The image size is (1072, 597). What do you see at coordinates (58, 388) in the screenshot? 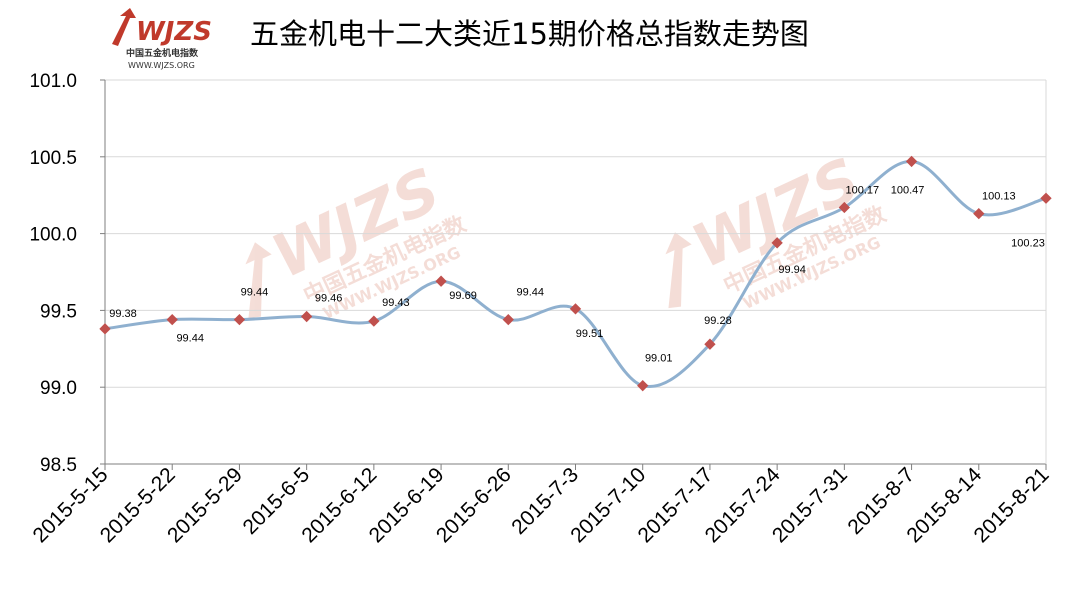
I see `y-tick-label: 99.0` at bounding box center [58, 388].